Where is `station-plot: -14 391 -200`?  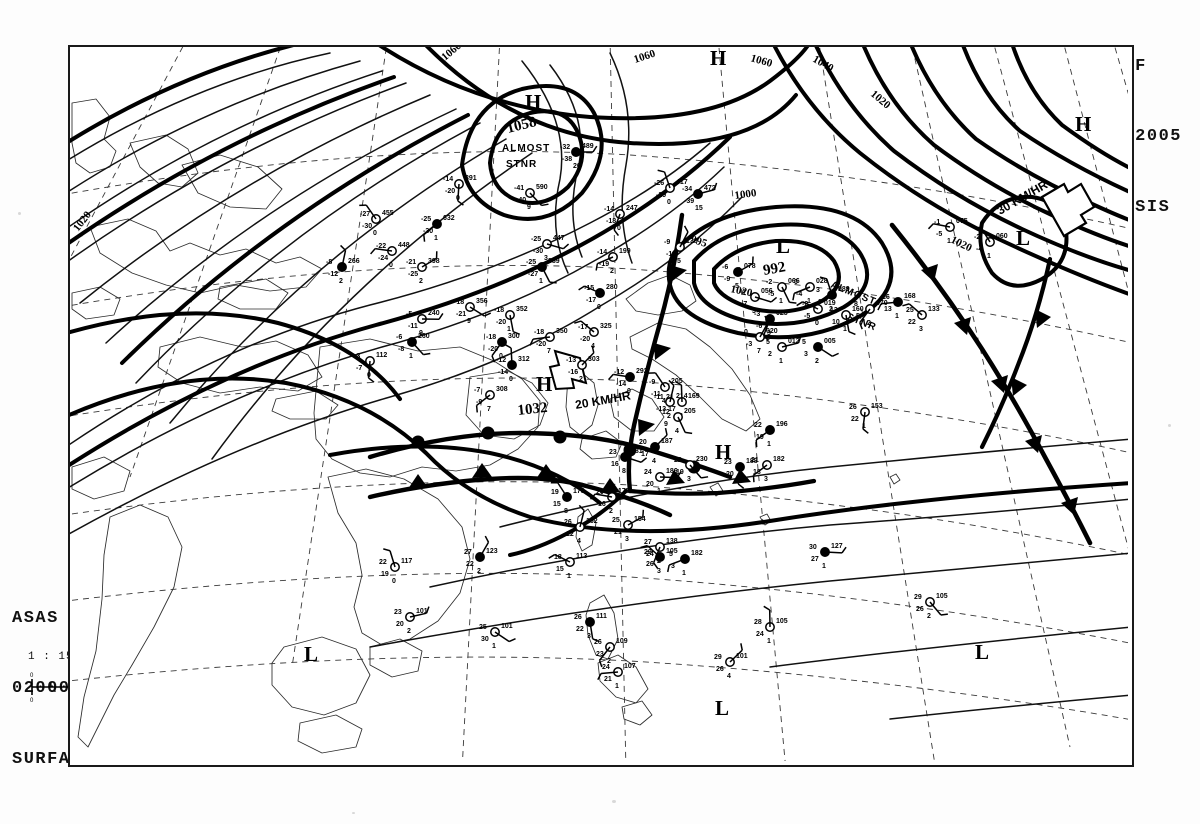
station-plot: -14 391 -200 is located at coordinates (460, 190).